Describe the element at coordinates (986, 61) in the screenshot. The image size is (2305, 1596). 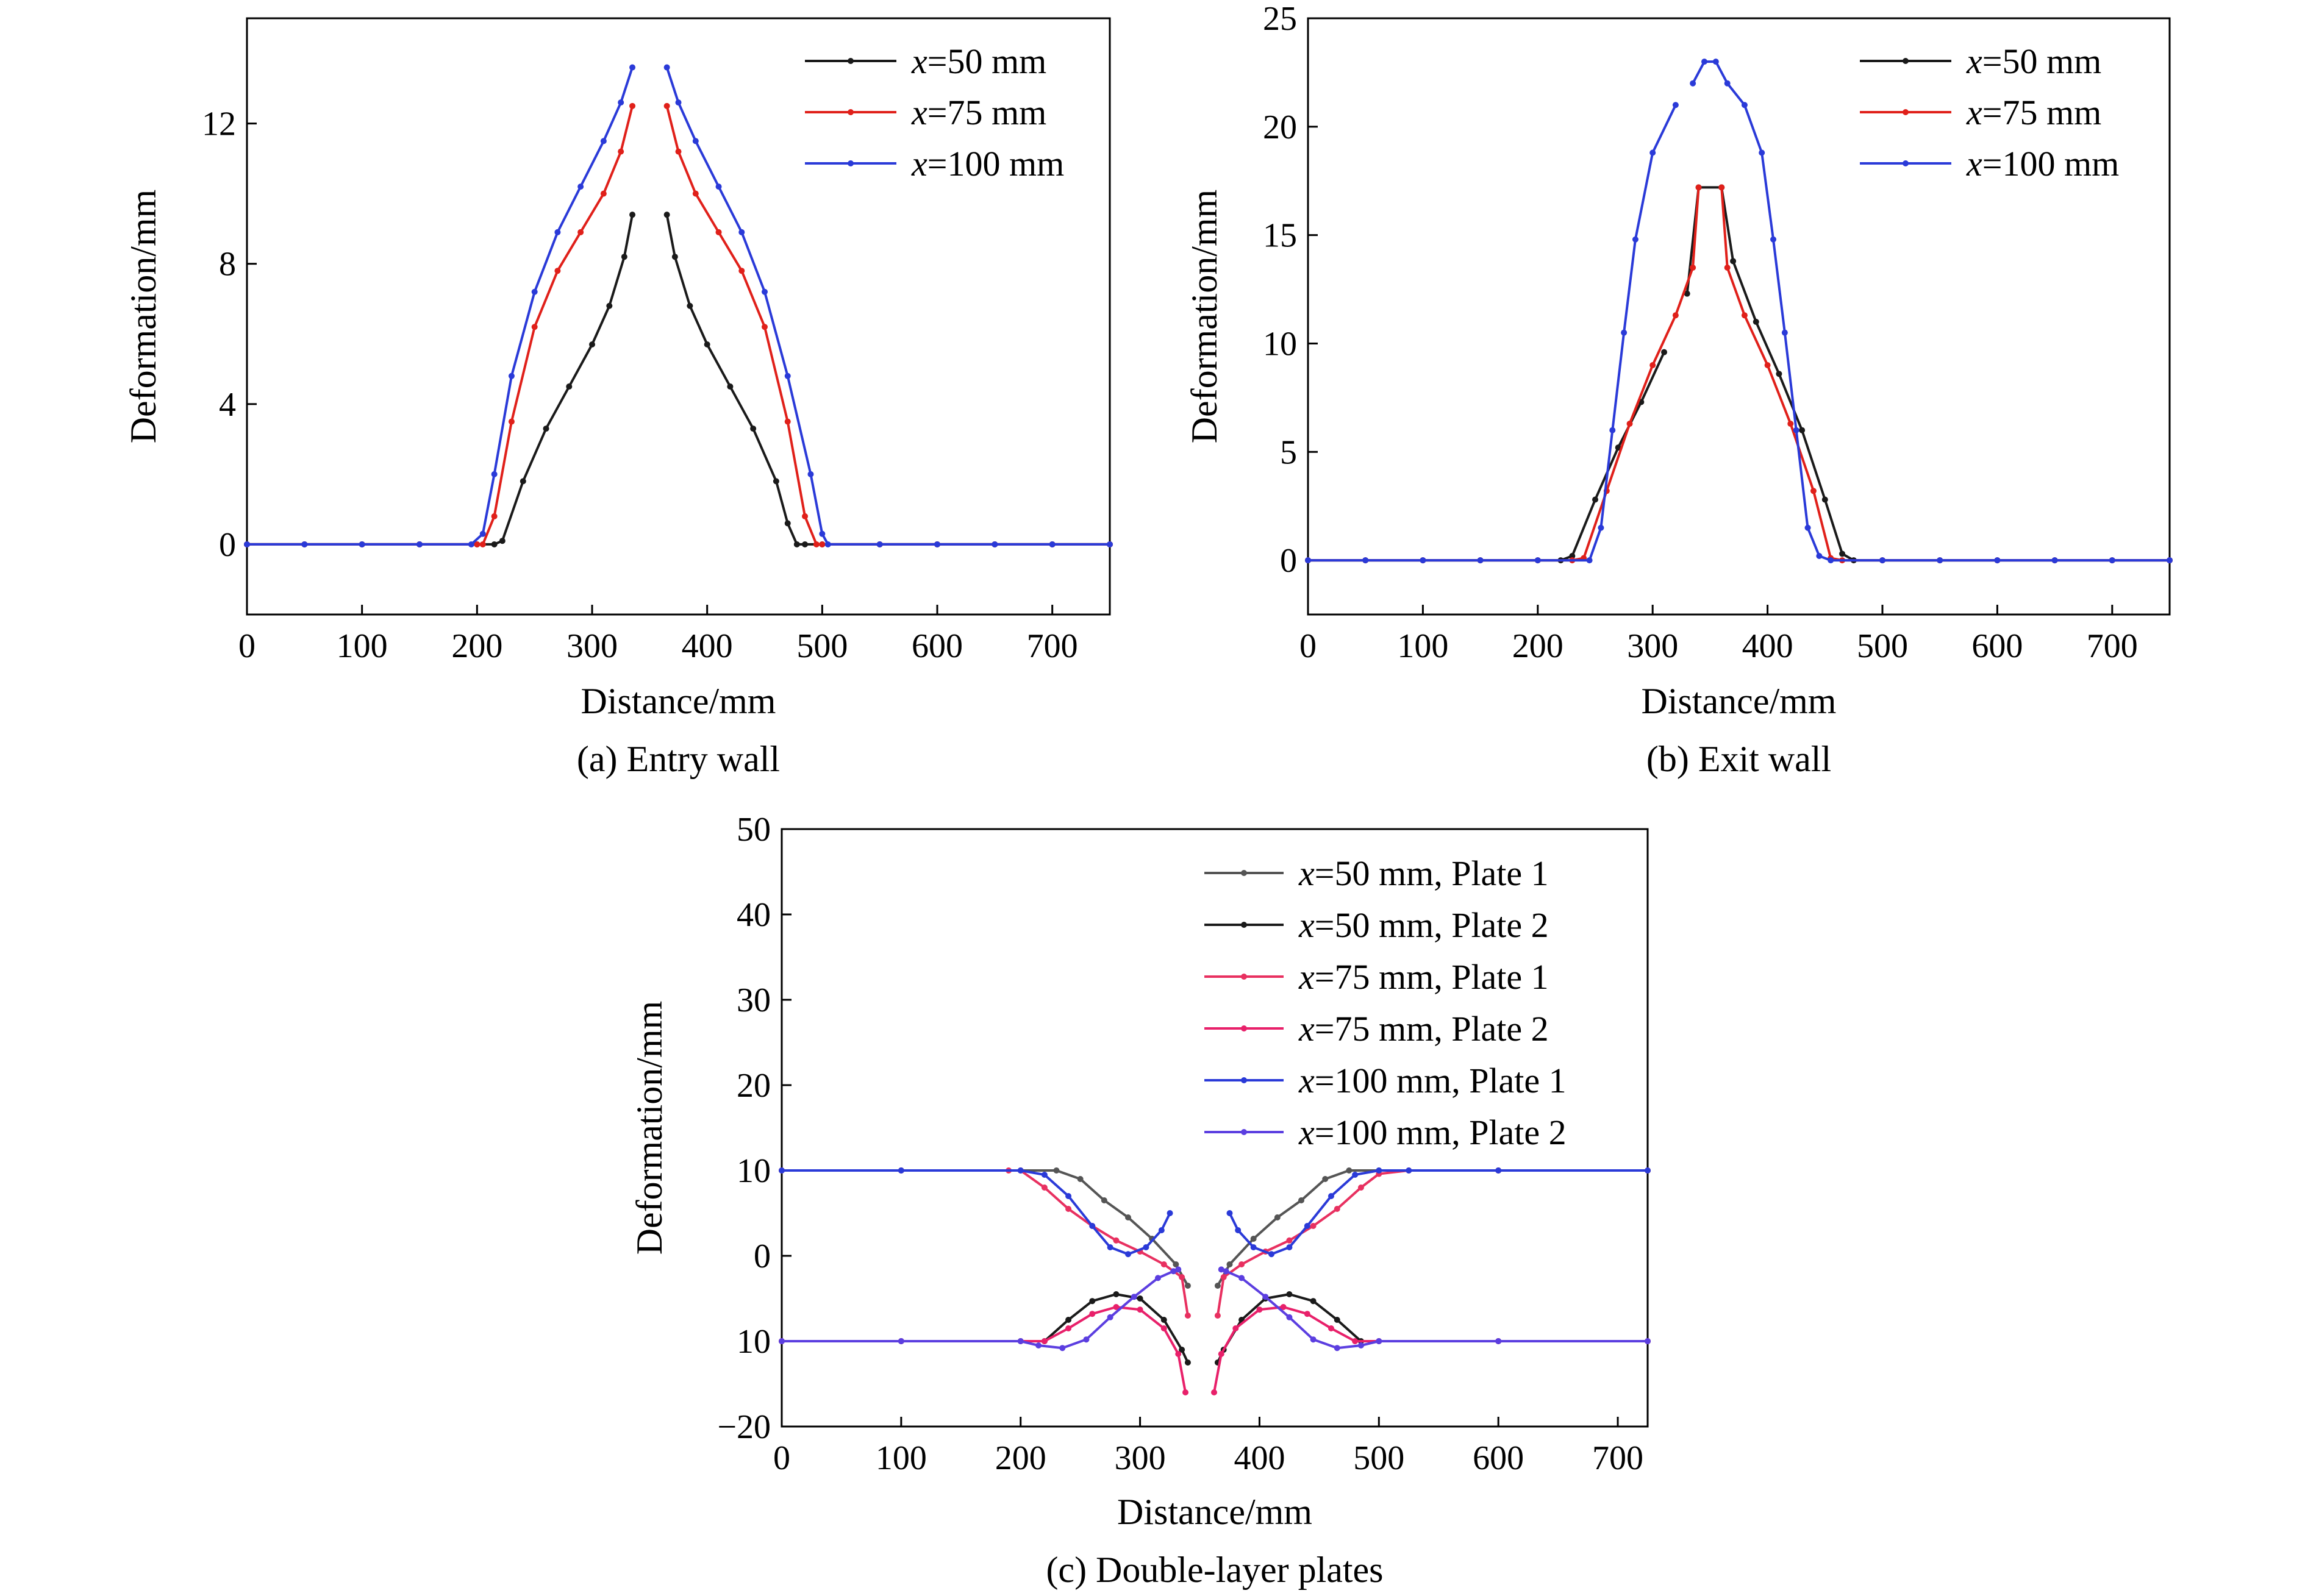
I see `legend-label-text: =50 mm` at that location.